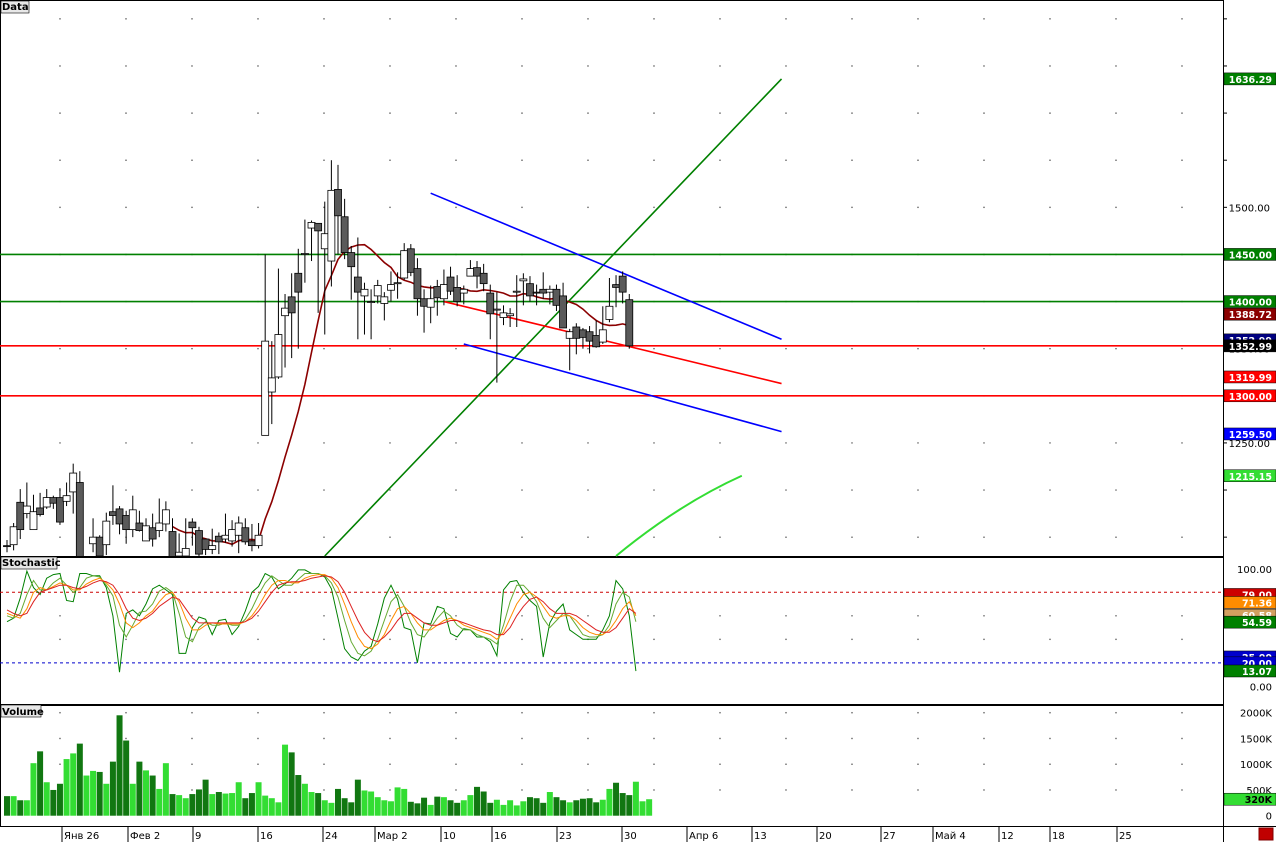 The height and width of the screenshot is (842, 1276). What do you see at coordinates (198, 836) in the screenshot?
I see `date-label: 9` at bounding box center [198, 836].